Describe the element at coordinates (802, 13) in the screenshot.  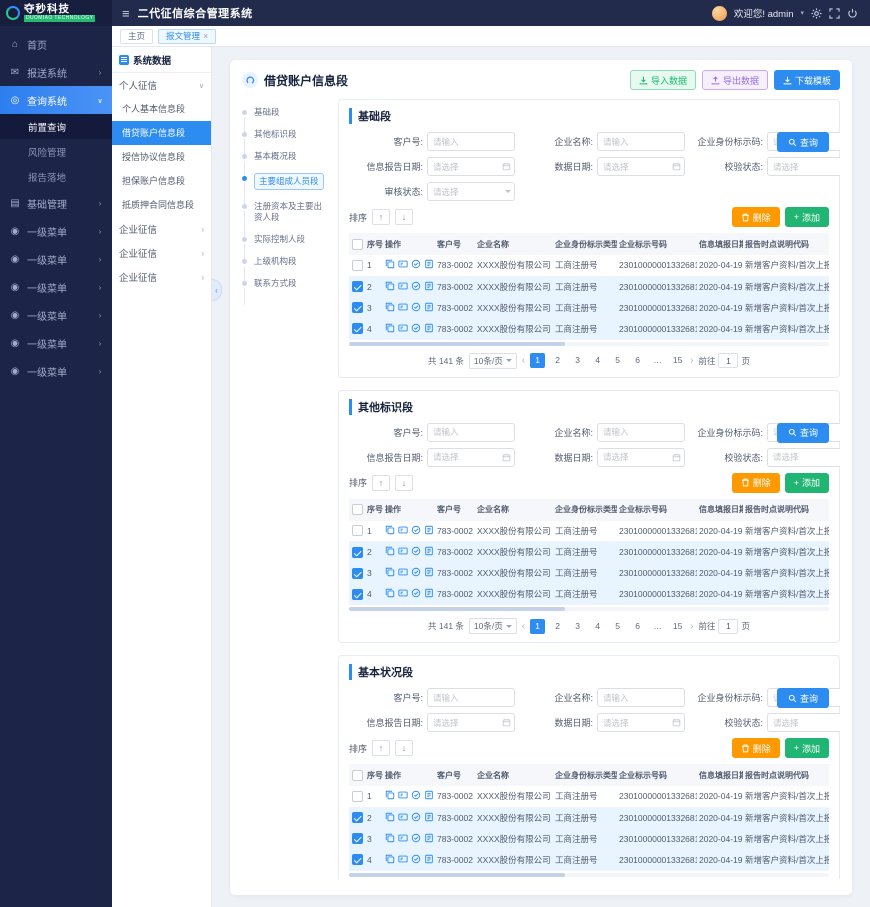
I see `chevron-down-icon: ▾` at that location.